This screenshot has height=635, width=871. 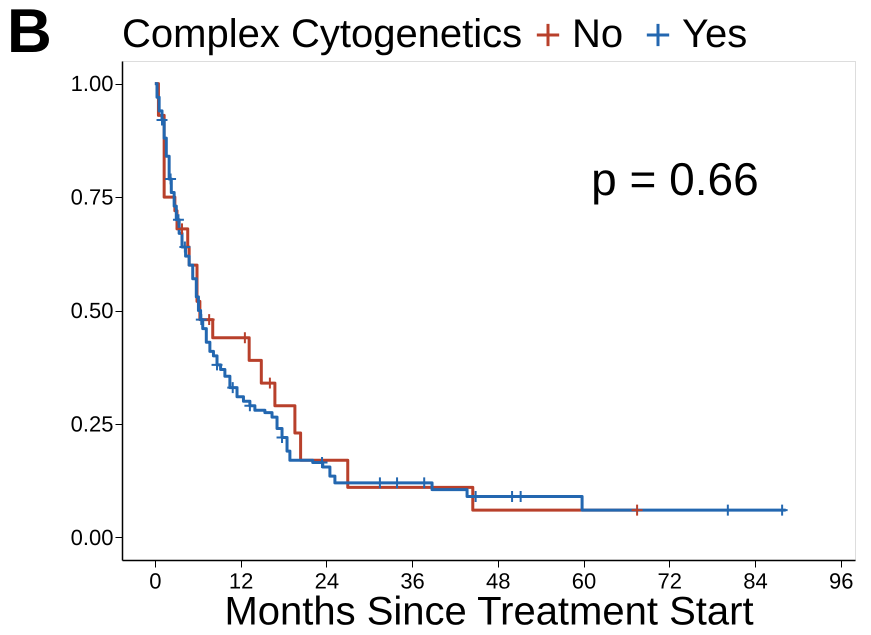 What do you see at coordinates (92, 83) in the screenshot?
I see `y-tick-label: 1.00` at bounding box center [92, 83].